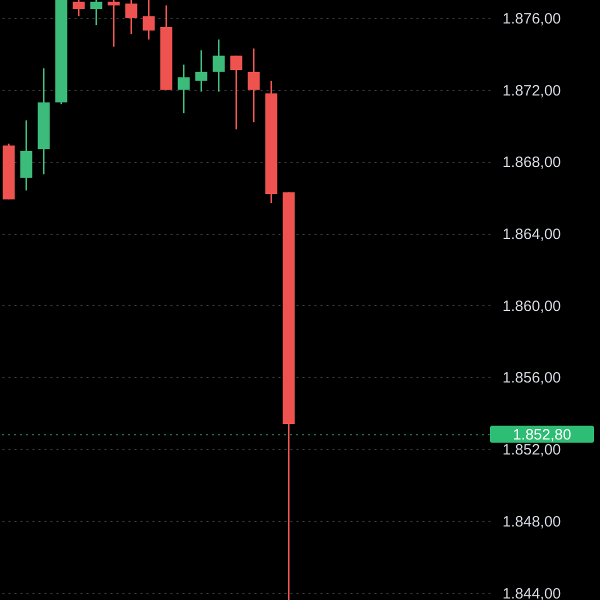 This screenshot has height=600, width=600. I want to click on y-tick-label: 1.864,00, so click(531, 235).